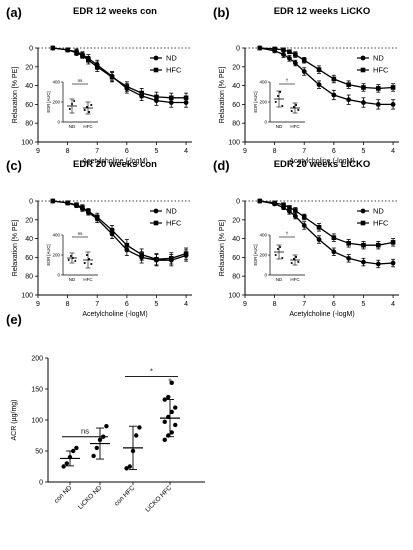 This screenshot has height=550, width=413. I want to click on x-tick-label: 6, so click(334, 151).